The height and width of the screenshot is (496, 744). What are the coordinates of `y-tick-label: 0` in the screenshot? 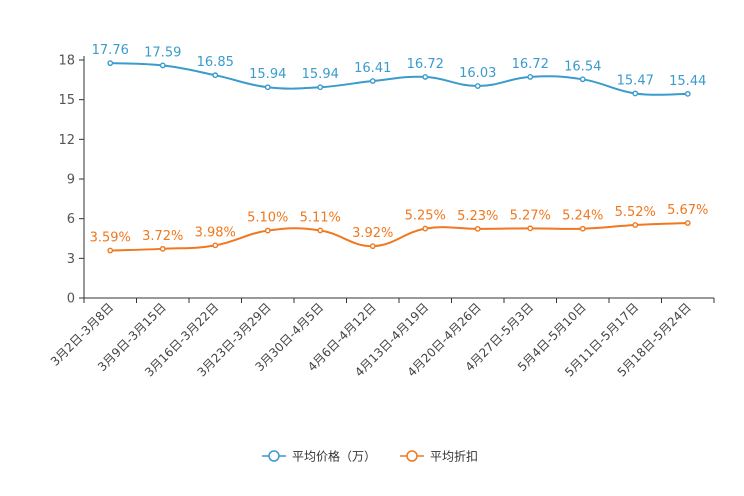 It's located at (71, 299).